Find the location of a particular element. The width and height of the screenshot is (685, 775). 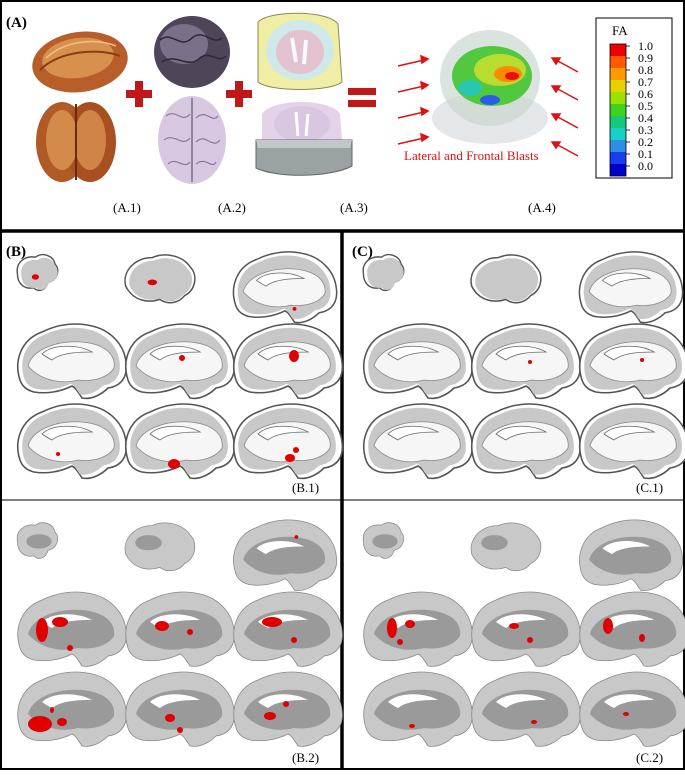

cortex-surface-brain-light is located at coordinates (192, 140).